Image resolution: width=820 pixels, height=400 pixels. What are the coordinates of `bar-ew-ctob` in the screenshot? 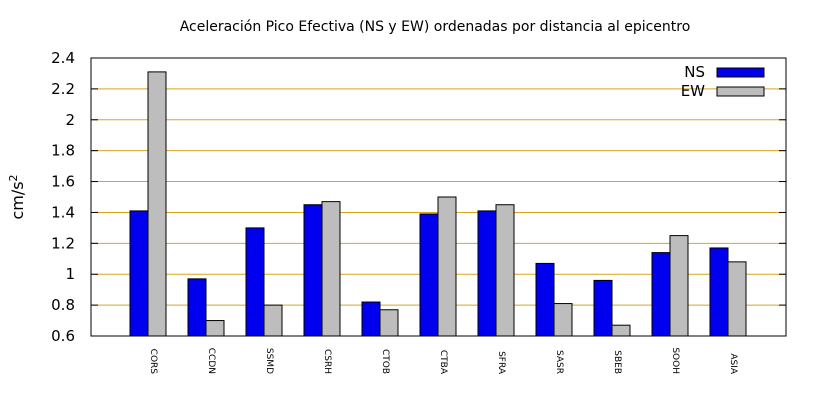 It's located at (389, 323).